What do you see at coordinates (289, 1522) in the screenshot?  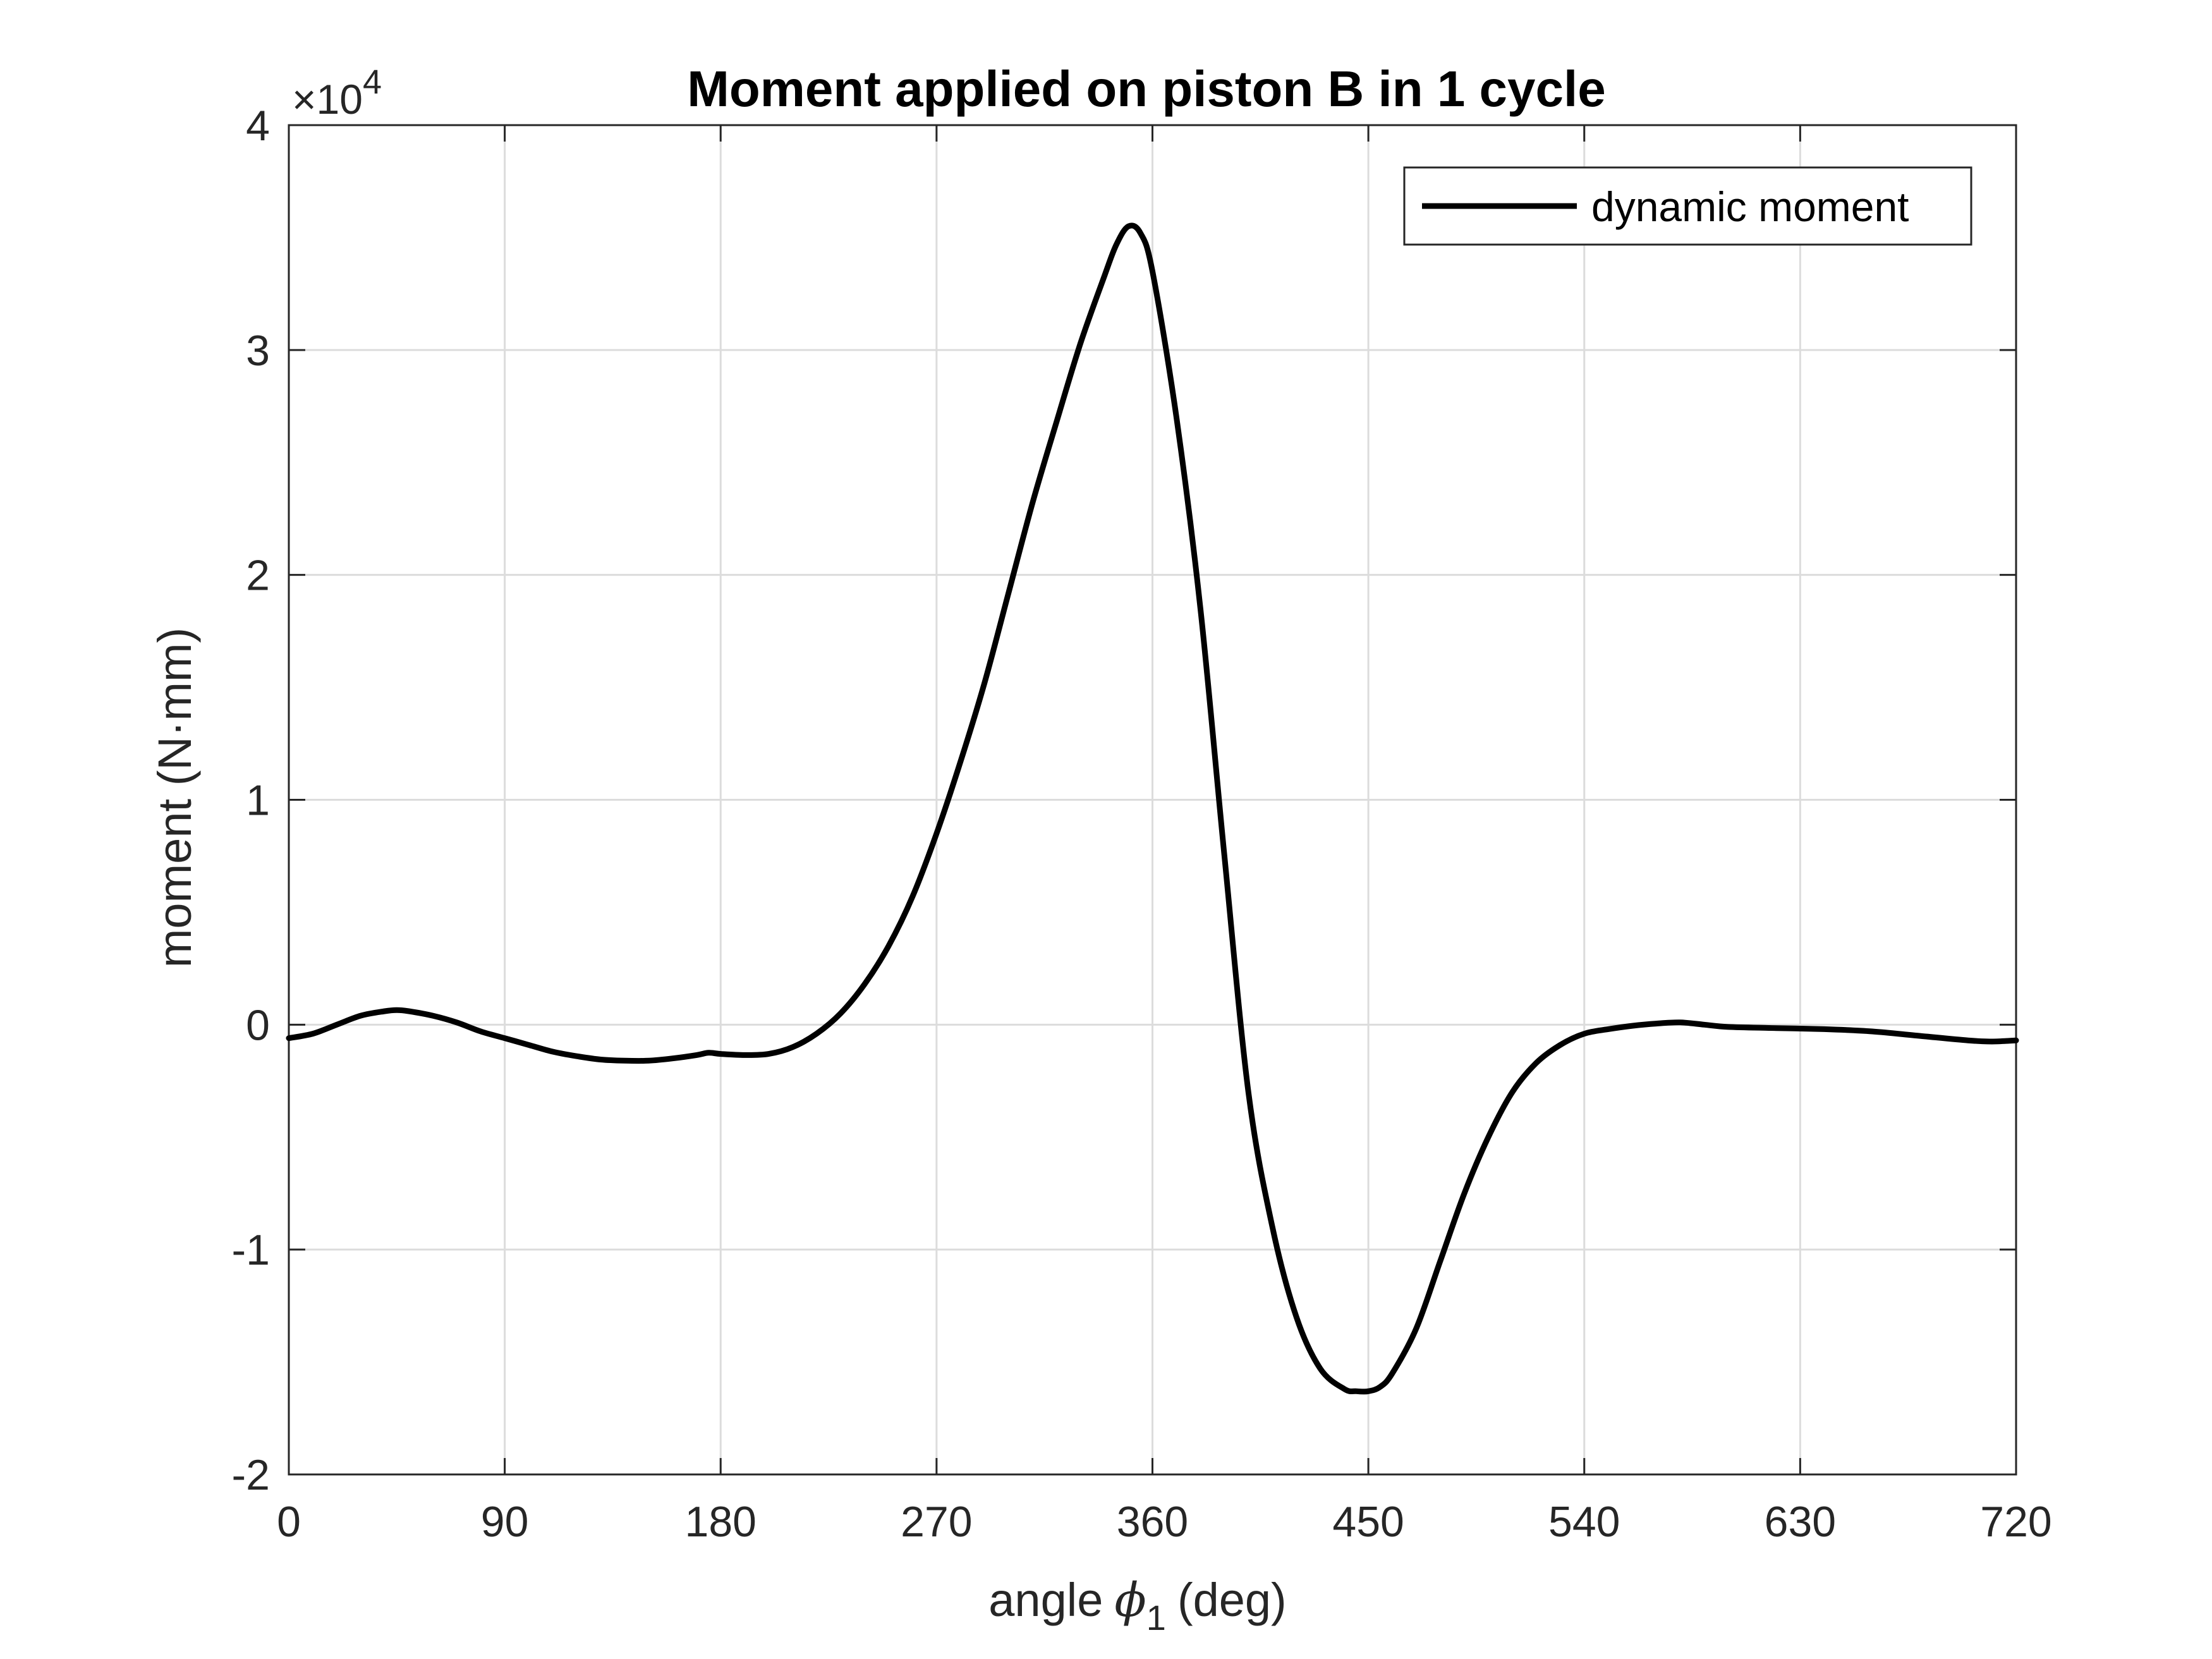 I see `x-tick-label: 0` at bounding box center [289, 1522].